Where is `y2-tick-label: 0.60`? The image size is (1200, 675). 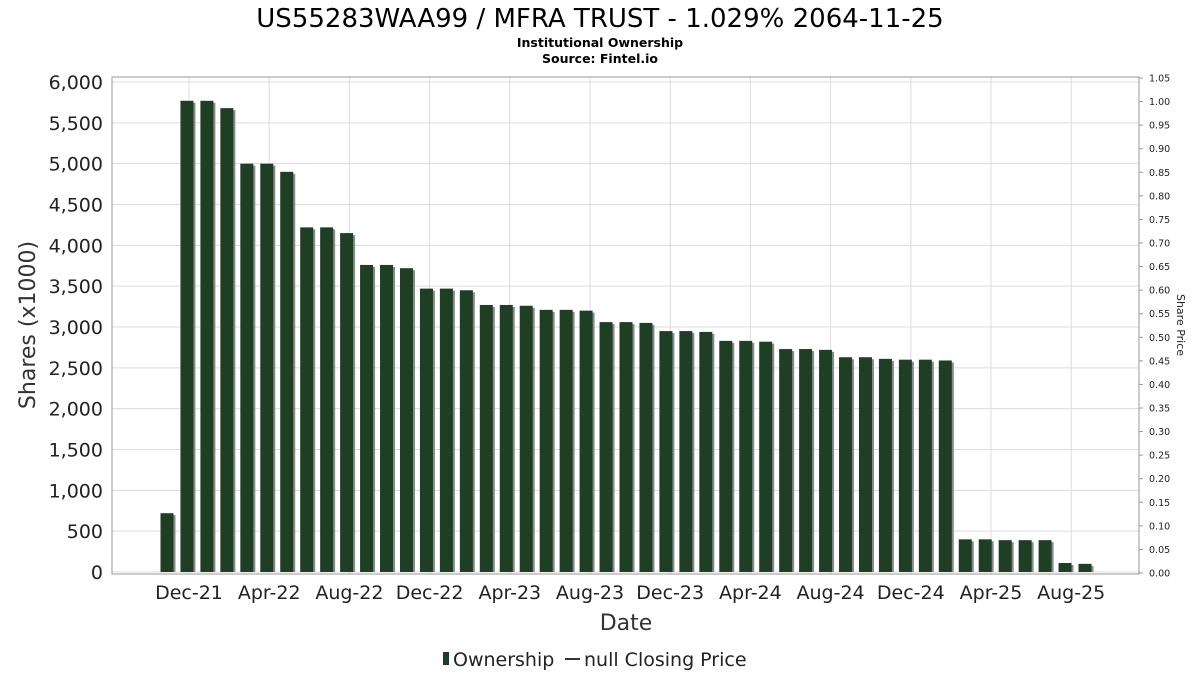
y2-tick-label: 0.60 is located at coordinates (1159, 291).